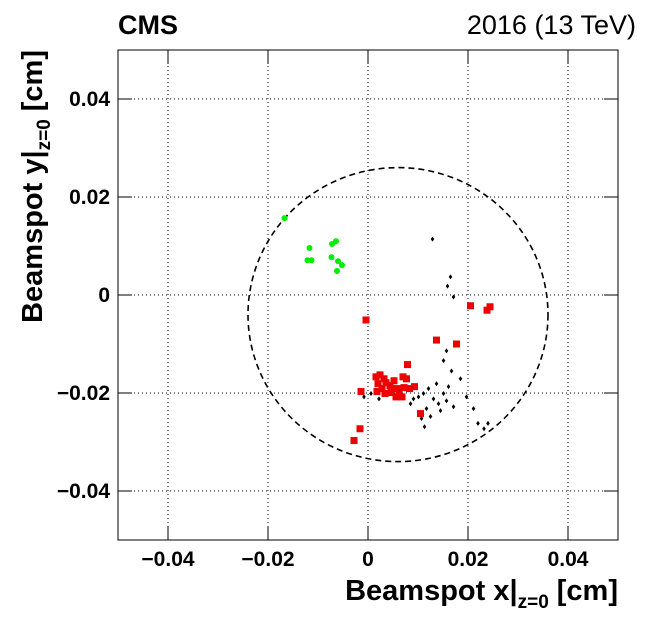 This screenshot has height=620, width=651. Describe the element at coordinates (167, 559) in the screenshot. I see `x-tick-label: −0.04` at that location.